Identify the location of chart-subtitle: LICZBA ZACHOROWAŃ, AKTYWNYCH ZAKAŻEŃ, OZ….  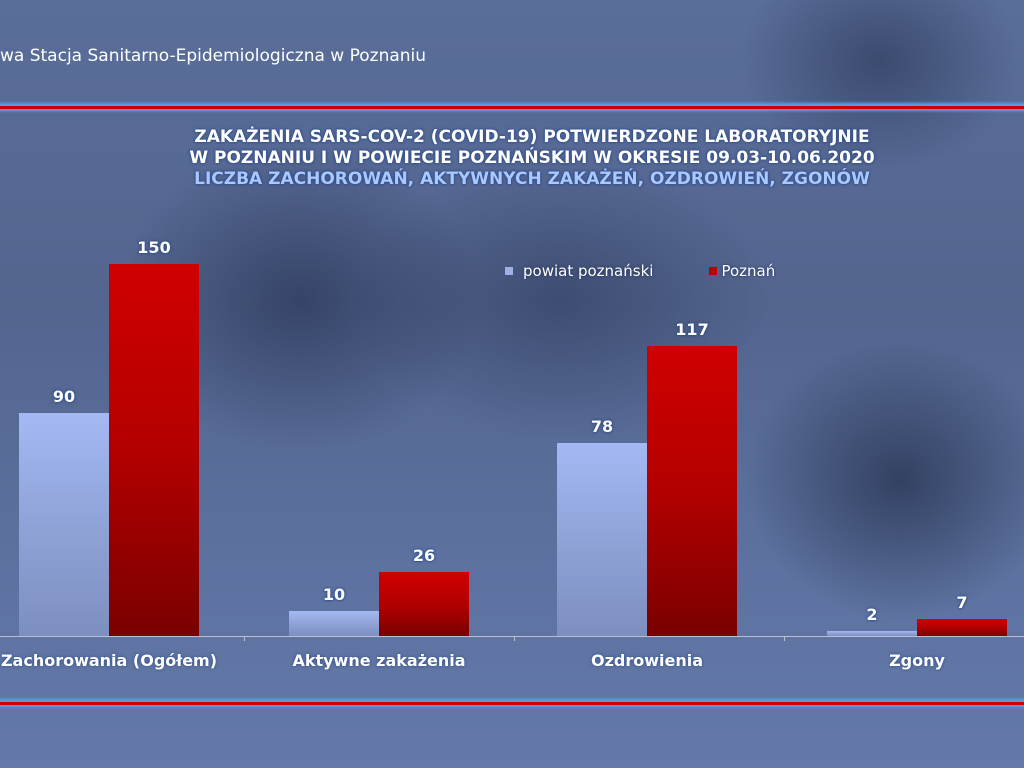
(532, 179).